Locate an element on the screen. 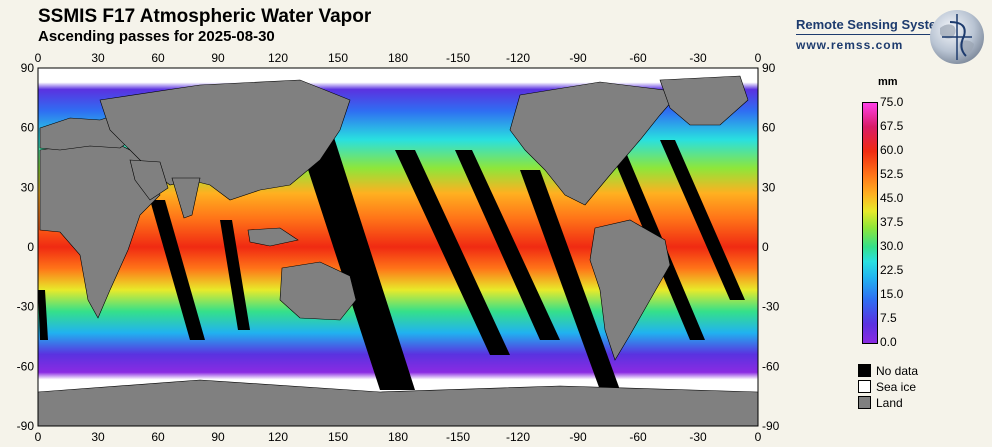  colorbar-tick-label: 30.0 is located at coordinates (892, 246).